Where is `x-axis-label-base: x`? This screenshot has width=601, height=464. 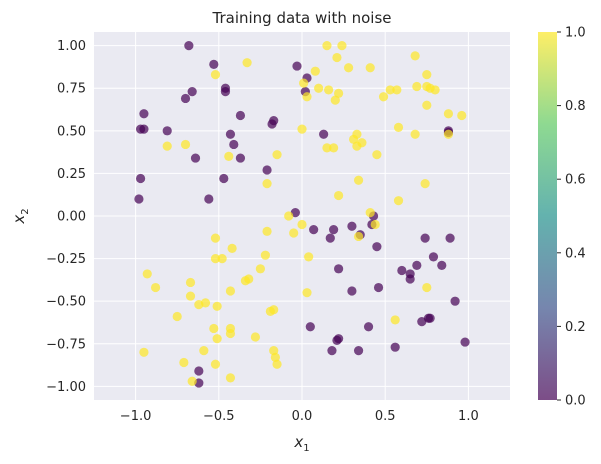 x-axis-label-base: x is located at coordinates (298, 442).